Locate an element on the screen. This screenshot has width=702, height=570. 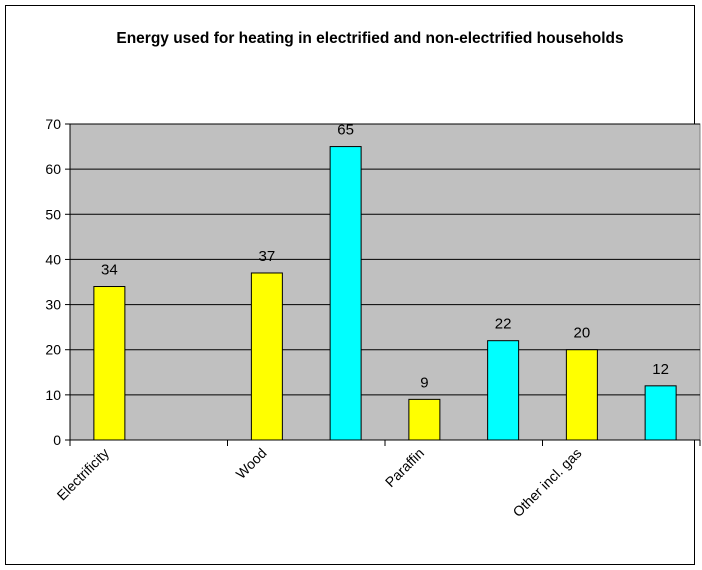
y-tick-label: 50 is located at coordinates (53, 214).